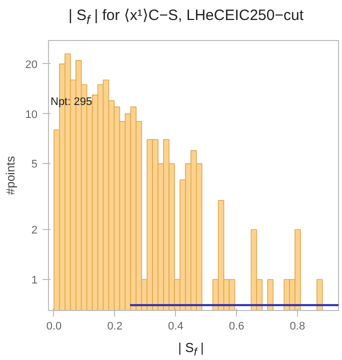 Image resolution: width=342 pixels, height=360 pixels. Describe the element at coordinates (10, 175) in the screenshot. I see `y-axis-title: #points` at that location.